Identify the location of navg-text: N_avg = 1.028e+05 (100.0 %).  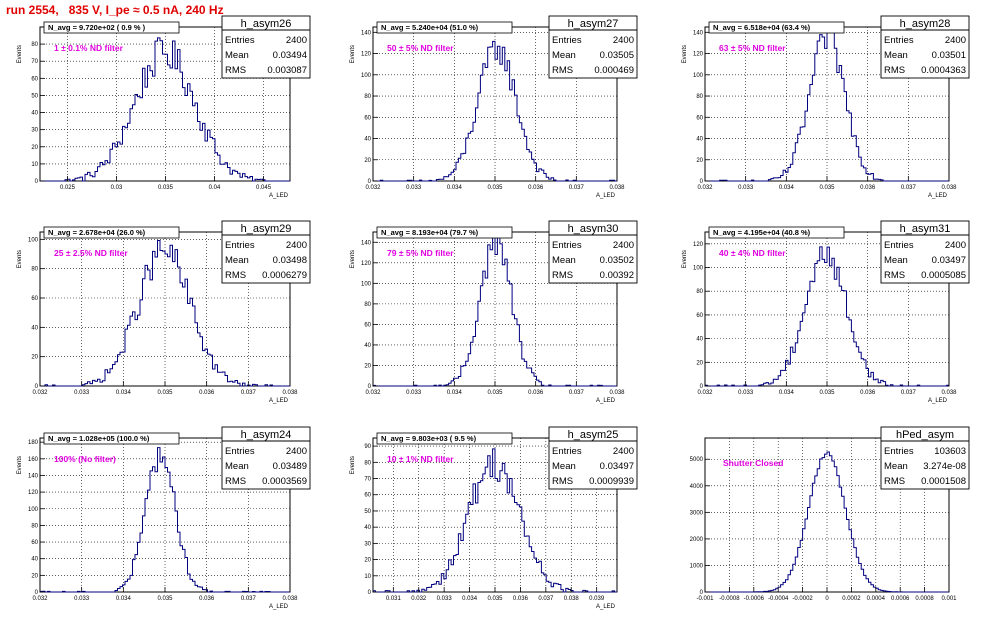
(99, 438).